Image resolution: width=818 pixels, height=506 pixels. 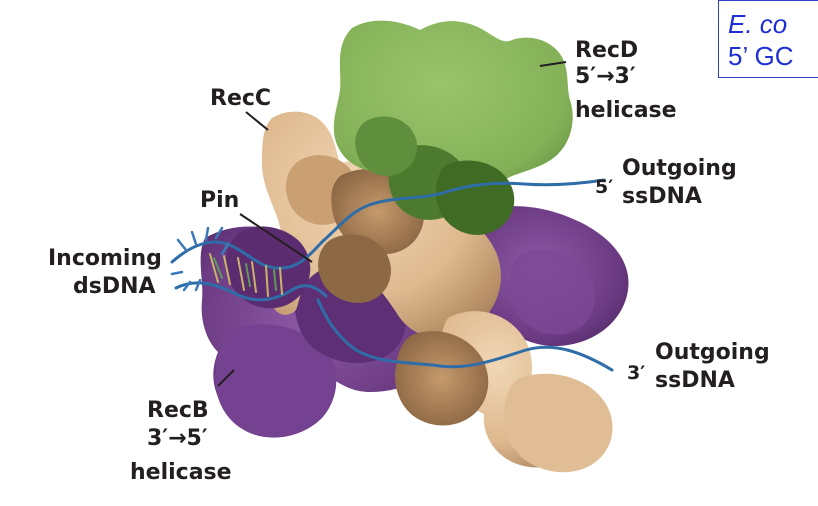 What do you see at coordinates (636, 373) in the screenshot?
I see `label-3prime: 3′` at bounding box center [636, 373].